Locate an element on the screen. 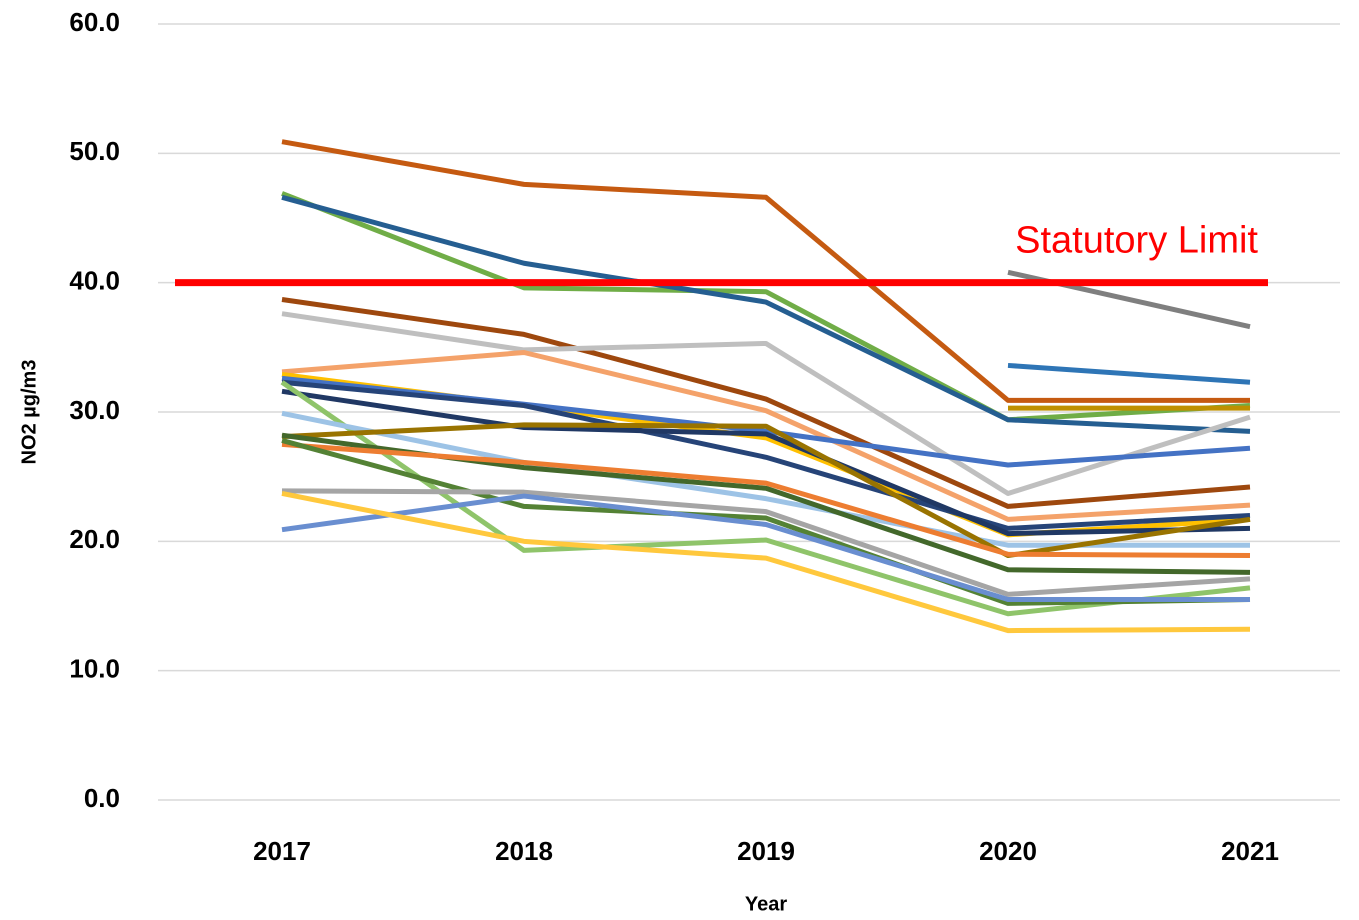 This screenshot has width=1359, height=920. y-tick-label: 10.0 is located at coordinates (94, 669).